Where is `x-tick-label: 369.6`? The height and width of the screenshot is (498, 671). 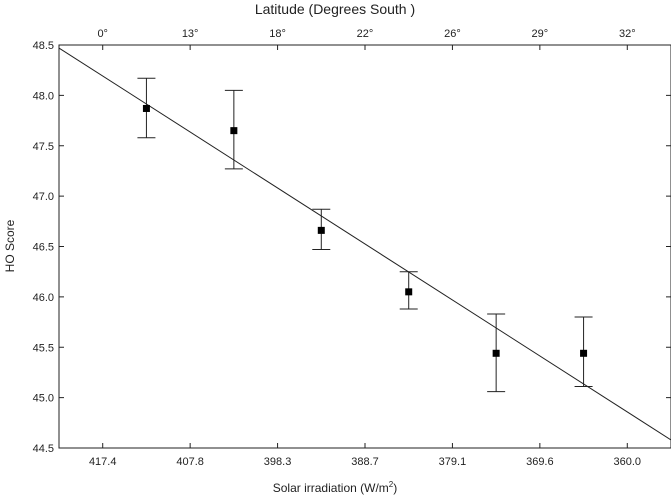 x-tick-label: 369.6 is located at coordinates (540, 462).